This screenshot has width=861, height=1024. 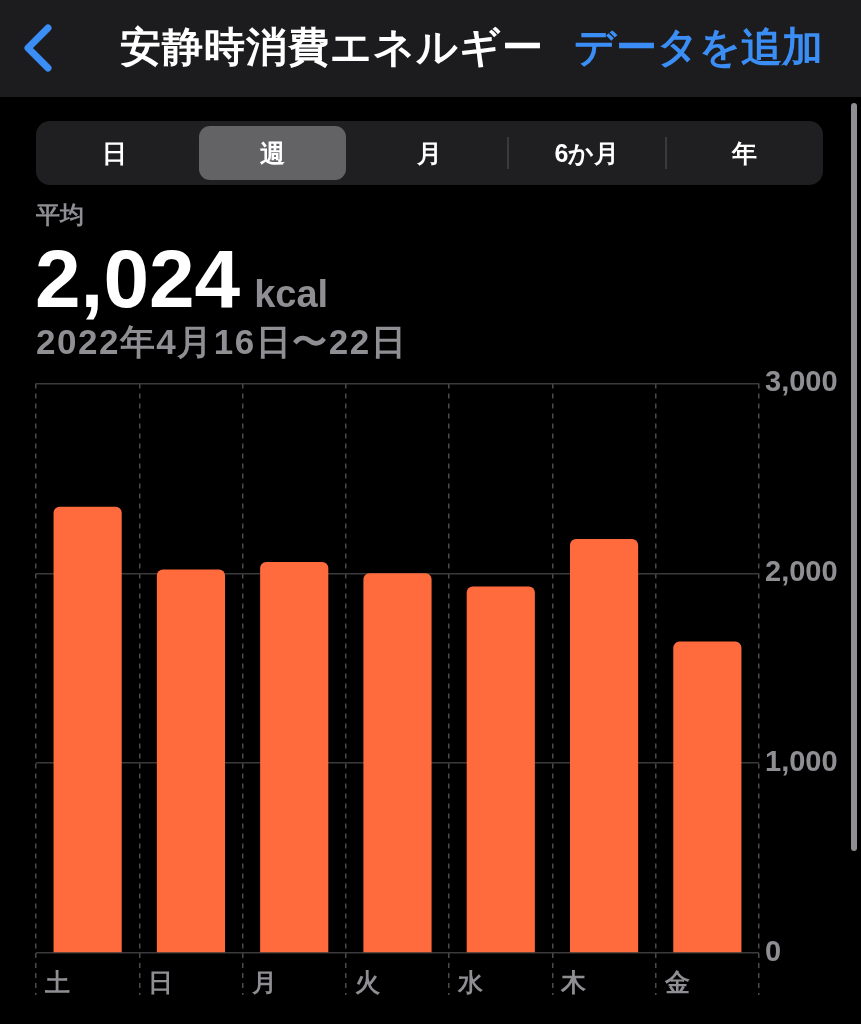 What do you see at coordinates (291, 294) in the screenshot?
I see `text: kcal` at bounding box center [291, 294].